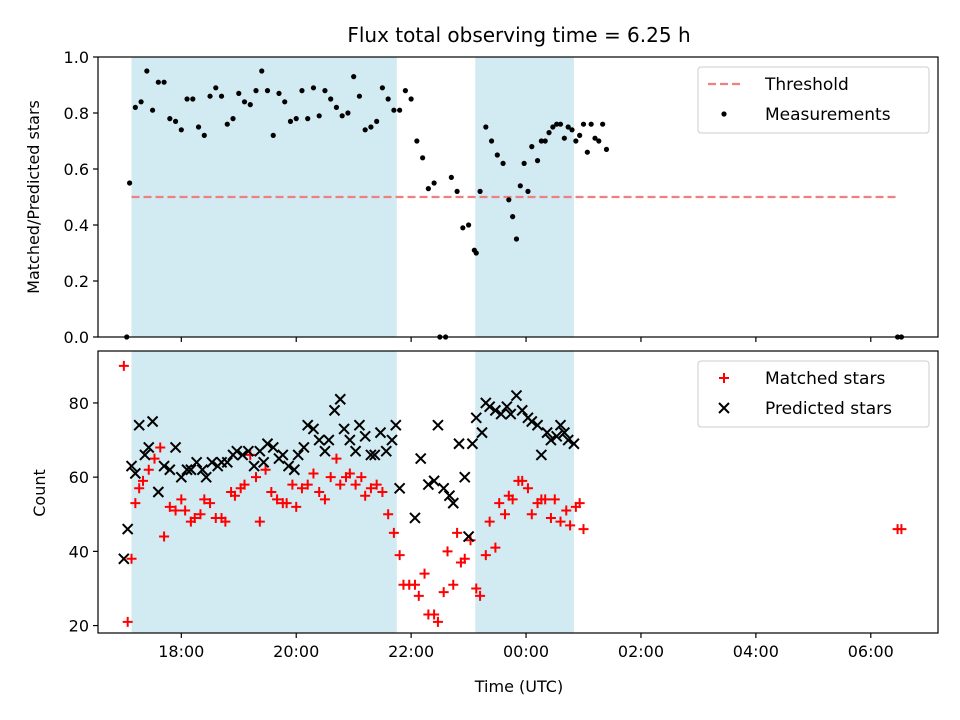 This screenshot has height=720, width=960. I want to click on y-tick-label: 0.8, so click(76, 113).